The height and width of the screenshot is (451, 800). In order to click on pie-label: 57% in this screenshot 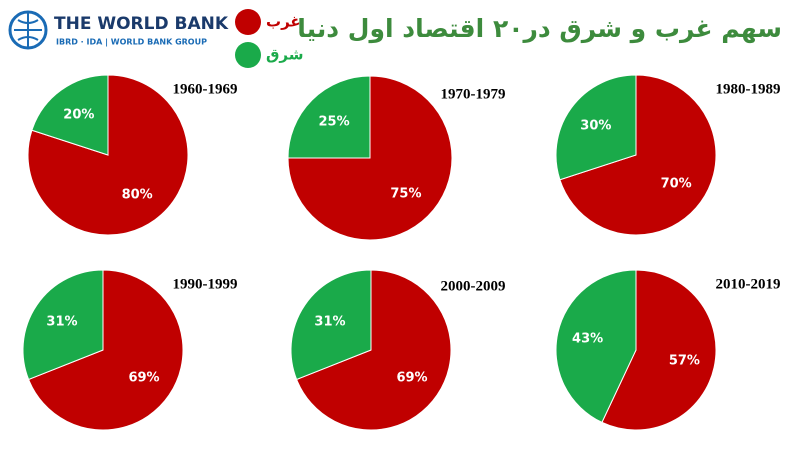, I will do `click(684, 360)`.